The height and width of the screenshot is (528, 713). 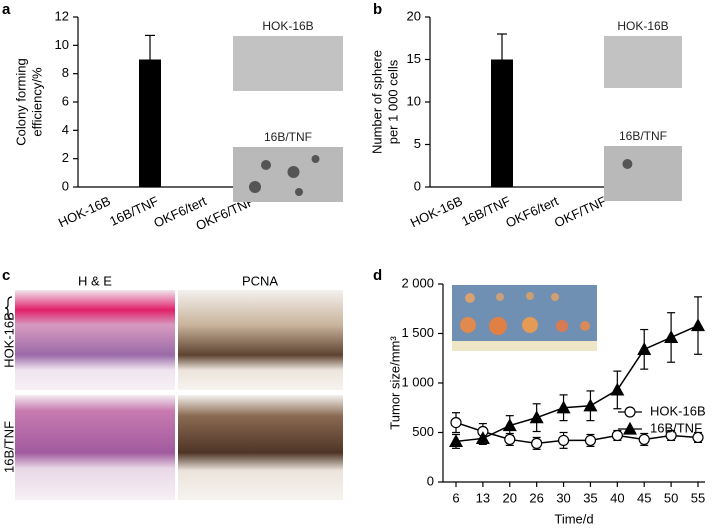 I want to click on x-tick-label: 6, so click(x=455, y=497).